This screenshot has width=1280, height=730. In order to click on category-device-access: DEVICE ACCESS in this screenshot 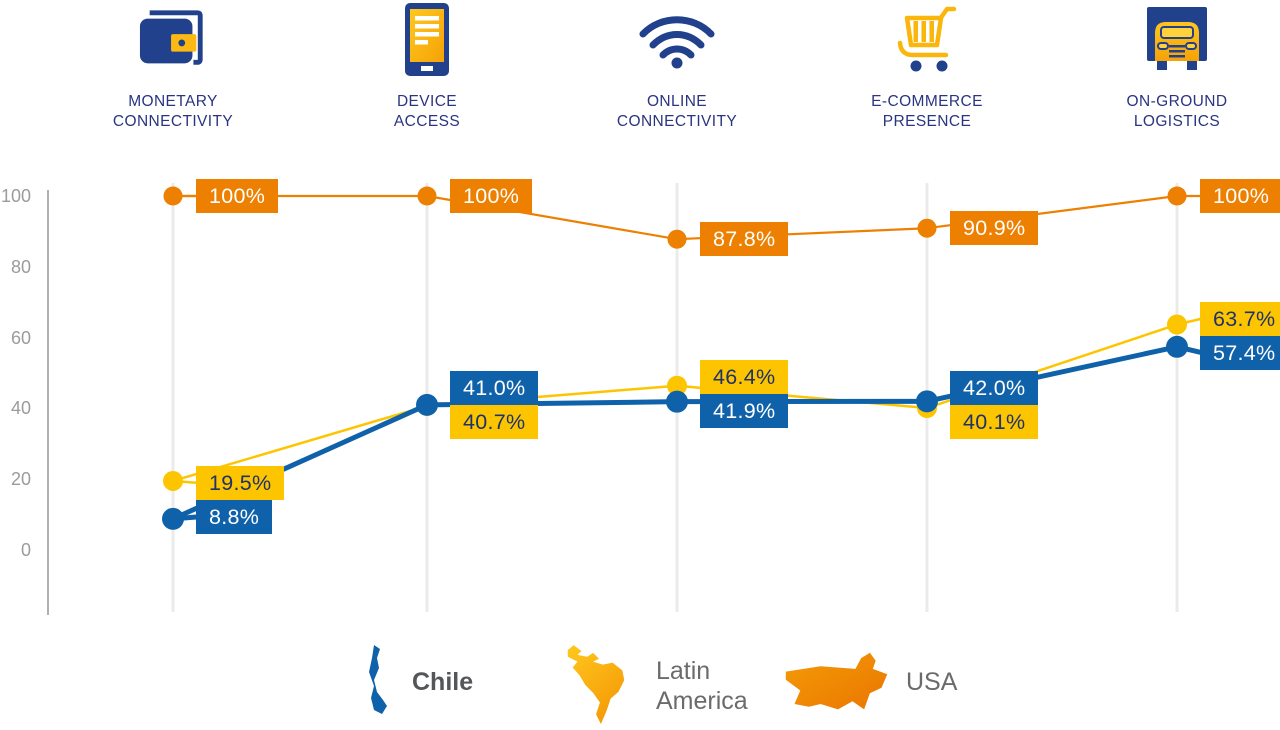, I will do `click(427, 66)`.